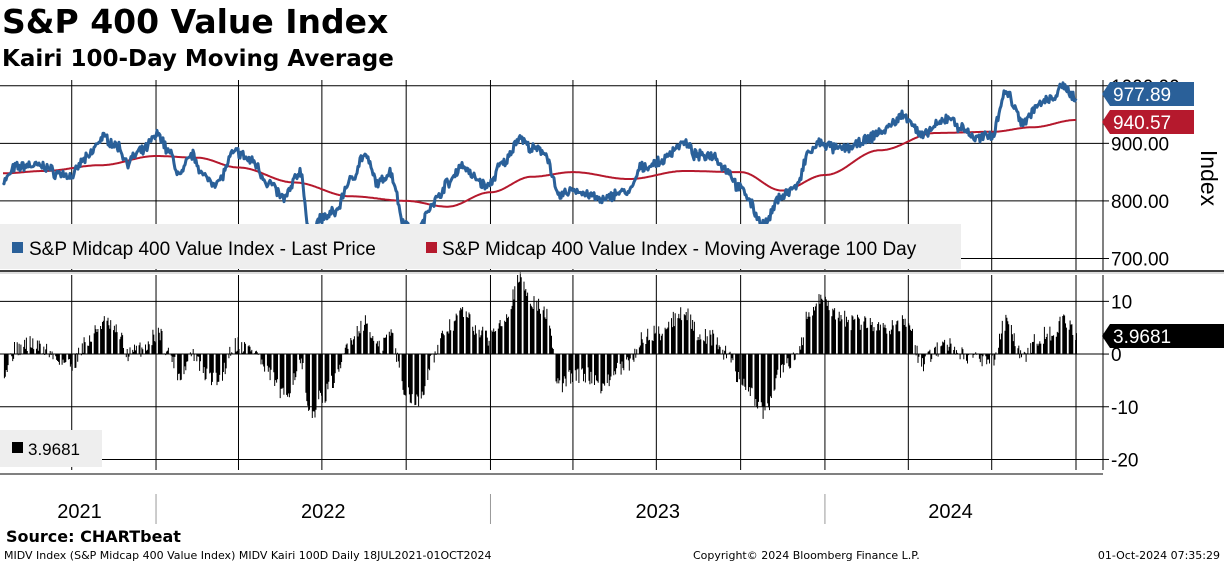 The height and width of the screenshot is (566, 1224). What do you see at coordinates (1140, 144) in the screenshot?
I see `upper-tick-label-2: 900.00` at bounding box center [1140, 144].